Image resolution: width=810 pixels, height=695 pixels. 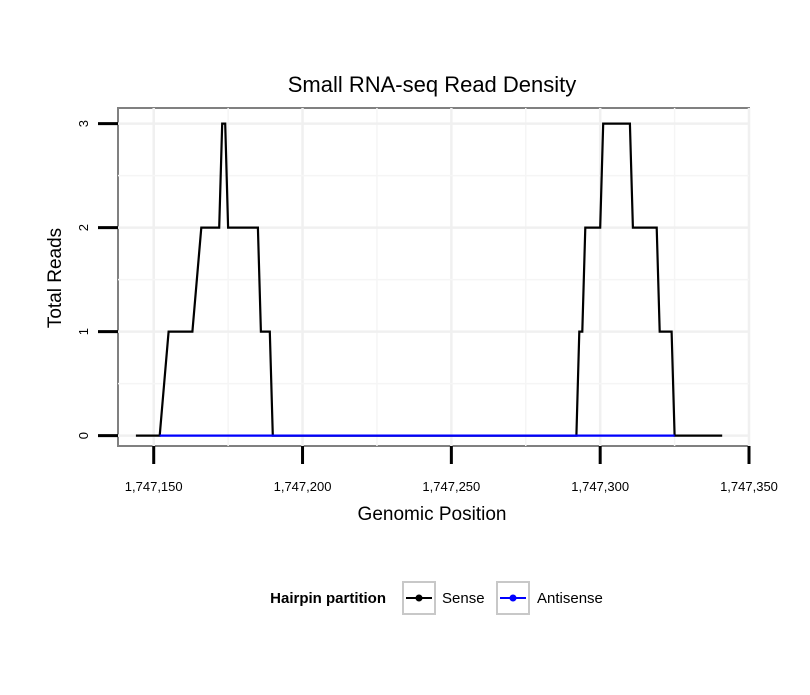 I want to click on legend-item-antisense: Antisense, so click(x=549, y=598).